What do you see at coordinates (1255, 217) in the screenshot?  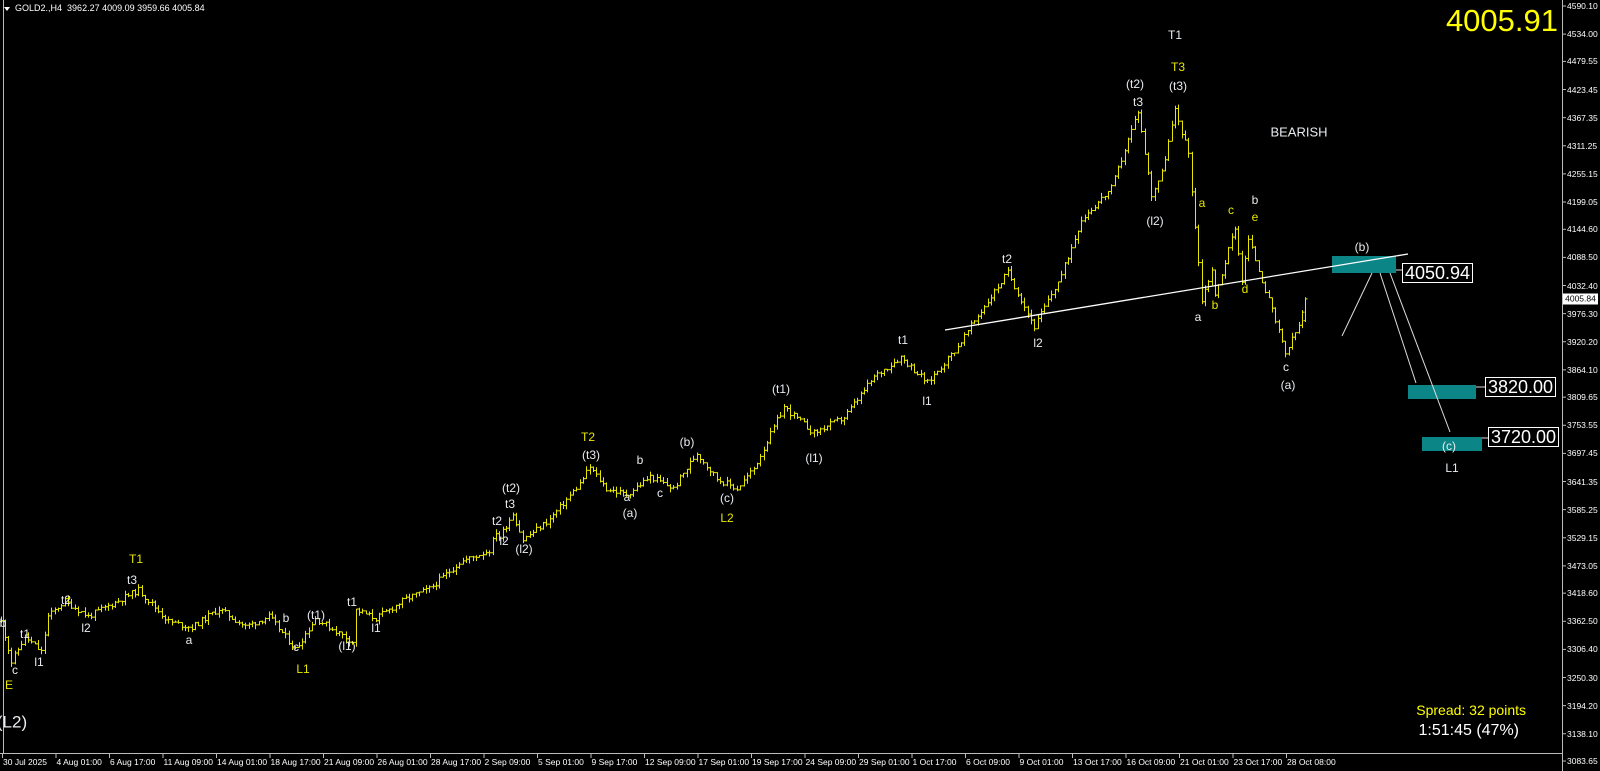 I see `wave-label: e` at bounding box center [1255, 217].